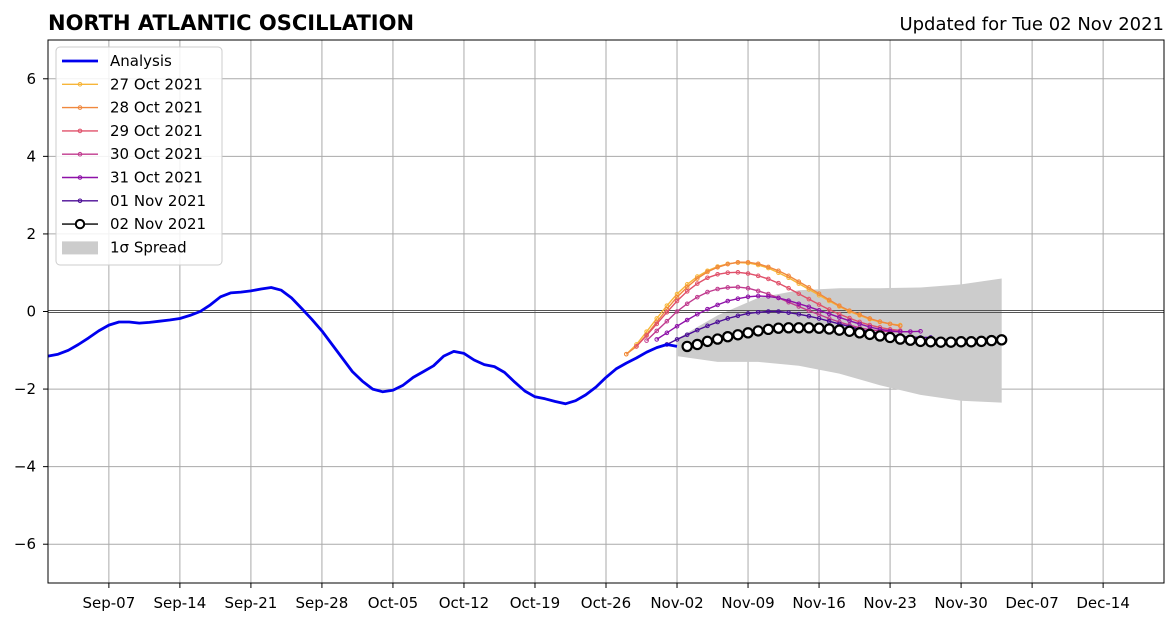 The width and height of the screenshot is (1176, 622). I want to click on x-tick-label: Nov-09, so click(747, 603).